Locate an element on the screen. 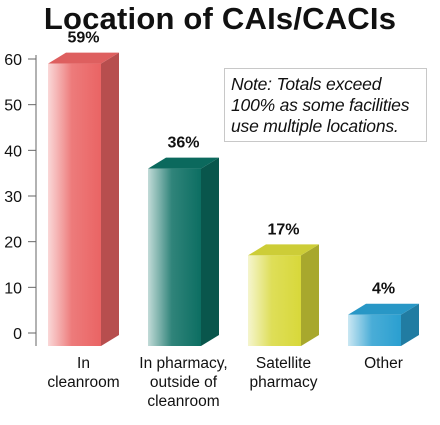  bar-2-top is located at coordinates (183, 163).